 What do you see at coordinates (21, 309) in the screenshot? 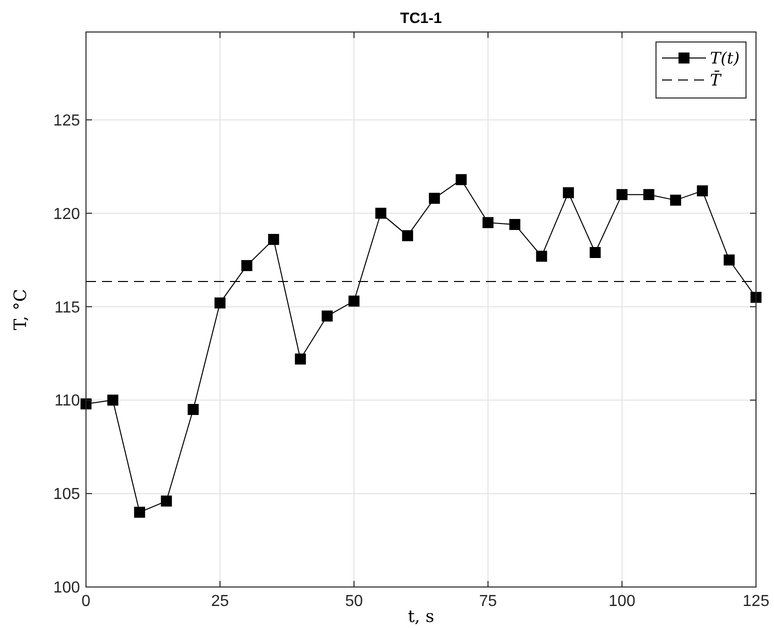
I see `y-axis-title: T, °C` at bounding box center [21, 309].